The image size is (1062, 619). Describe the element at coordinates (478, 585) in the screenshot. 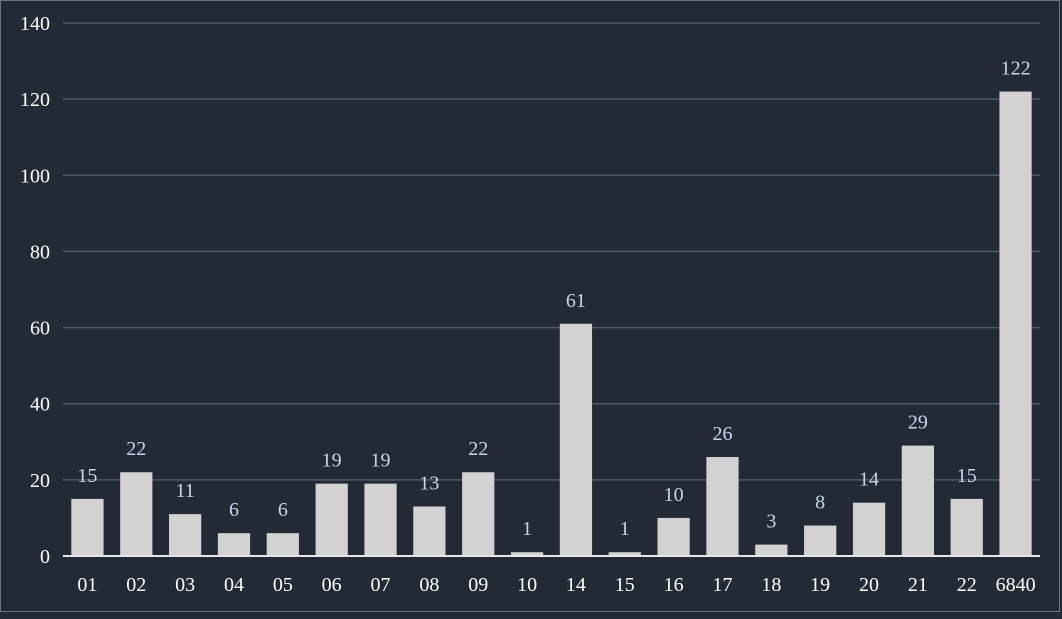

I see `x-tick-label: 09` at that location.